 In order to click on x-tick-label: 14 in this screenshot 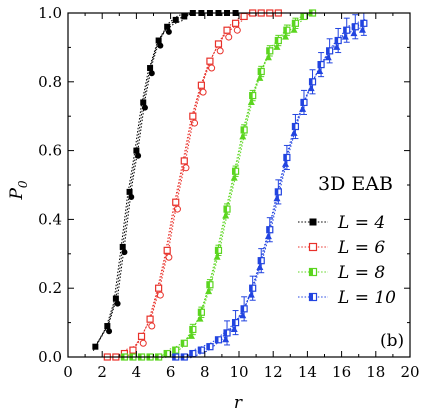, I will do `click(307, 372)`.